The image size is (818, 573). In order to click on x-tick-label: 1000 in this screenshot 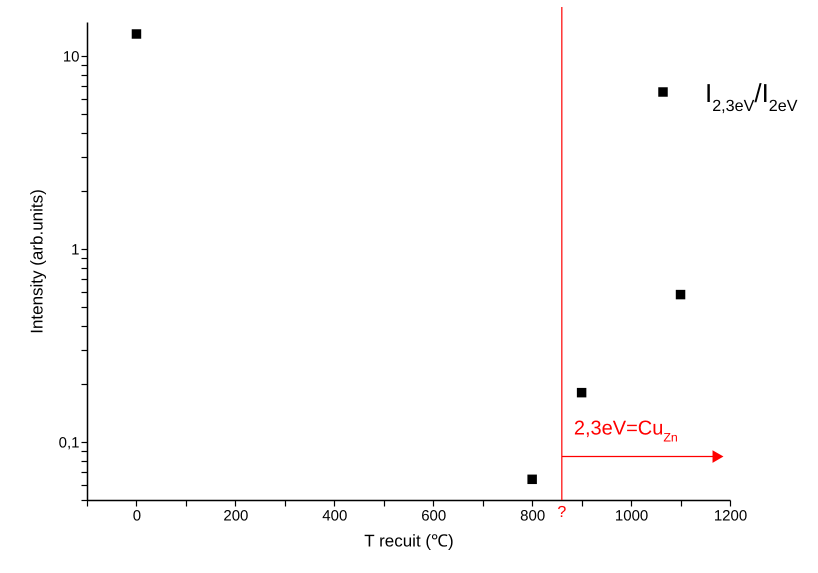, I will do `click(631, 516)`.